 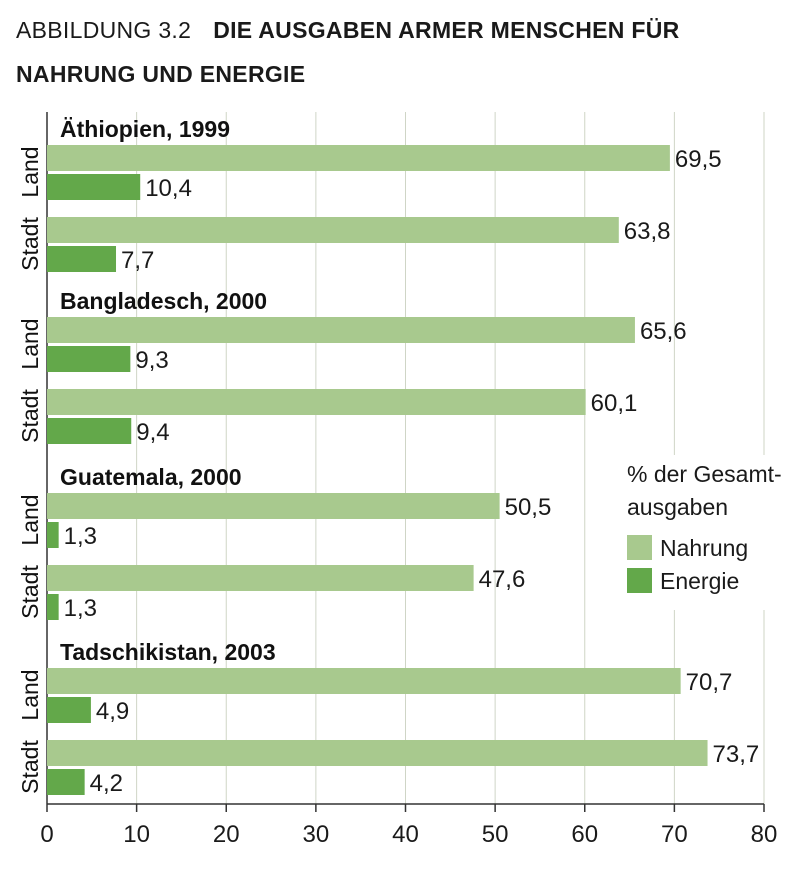 What do you see at coordinates (151, 360) in the screenshot?
I see `data-label: 9,3` at bounding box center [151, 360].